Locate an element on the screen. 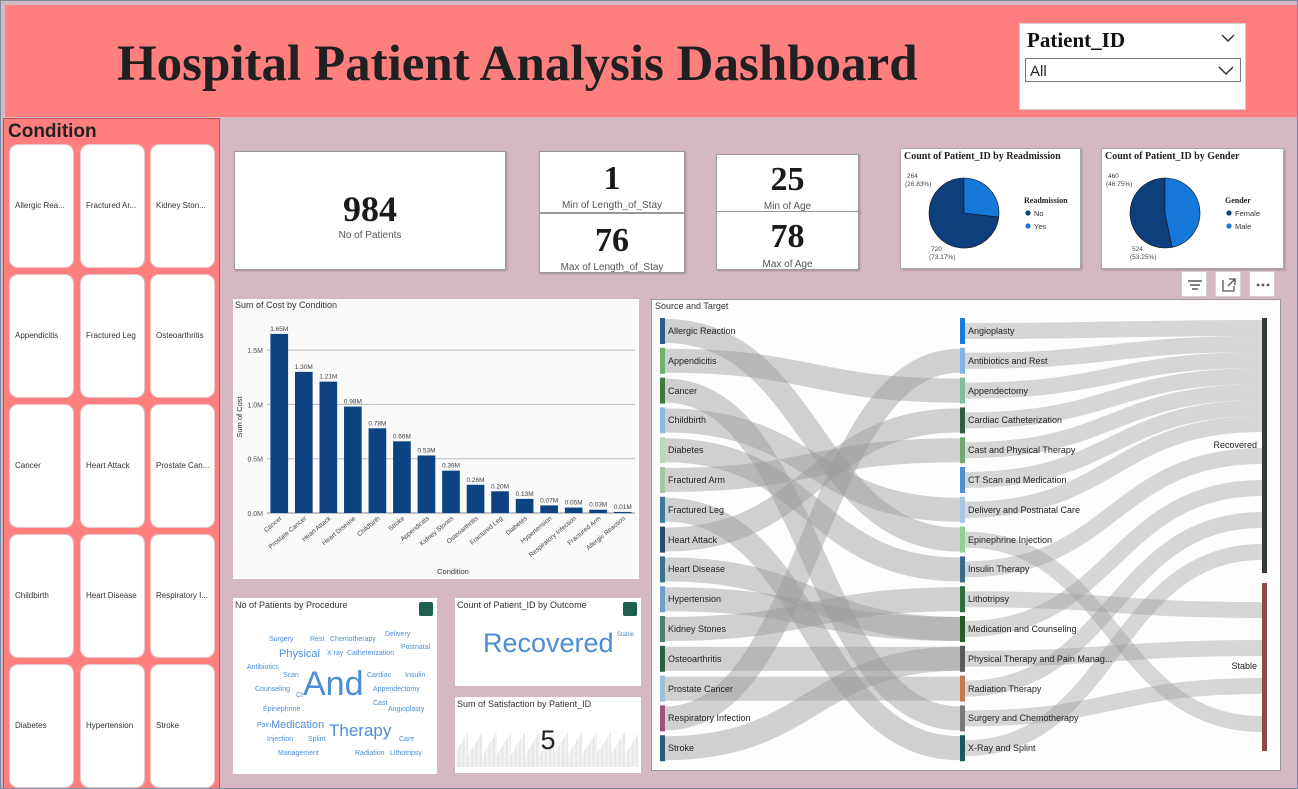  filter-icon is located at coordinates (1194, 284).